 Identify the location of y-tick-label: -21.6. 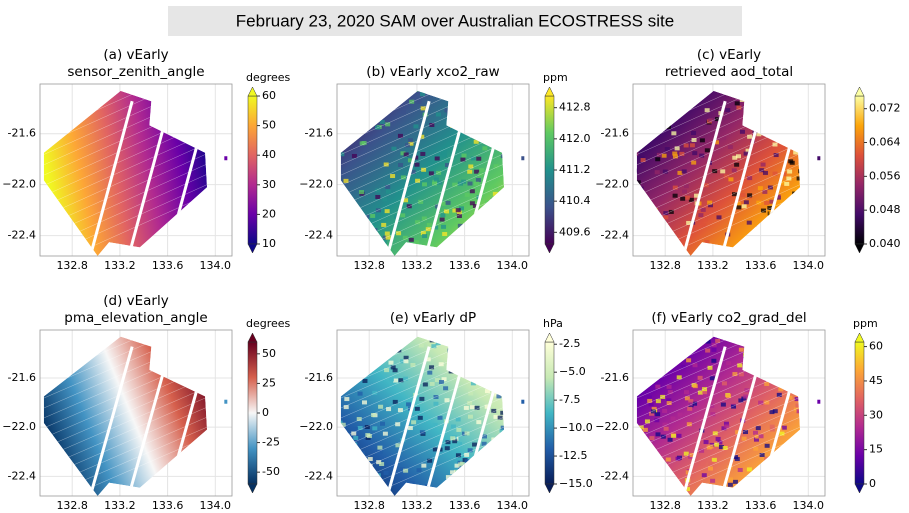
(319, 377).